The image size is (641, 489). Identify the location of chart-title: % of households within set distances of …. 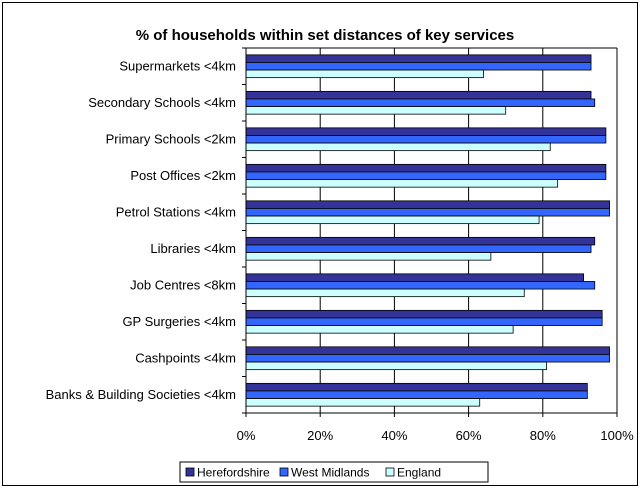
(325, 35).